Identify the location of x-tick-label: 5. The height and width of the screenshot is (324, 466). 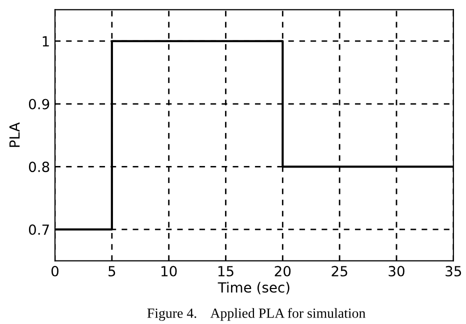
(112, 271).